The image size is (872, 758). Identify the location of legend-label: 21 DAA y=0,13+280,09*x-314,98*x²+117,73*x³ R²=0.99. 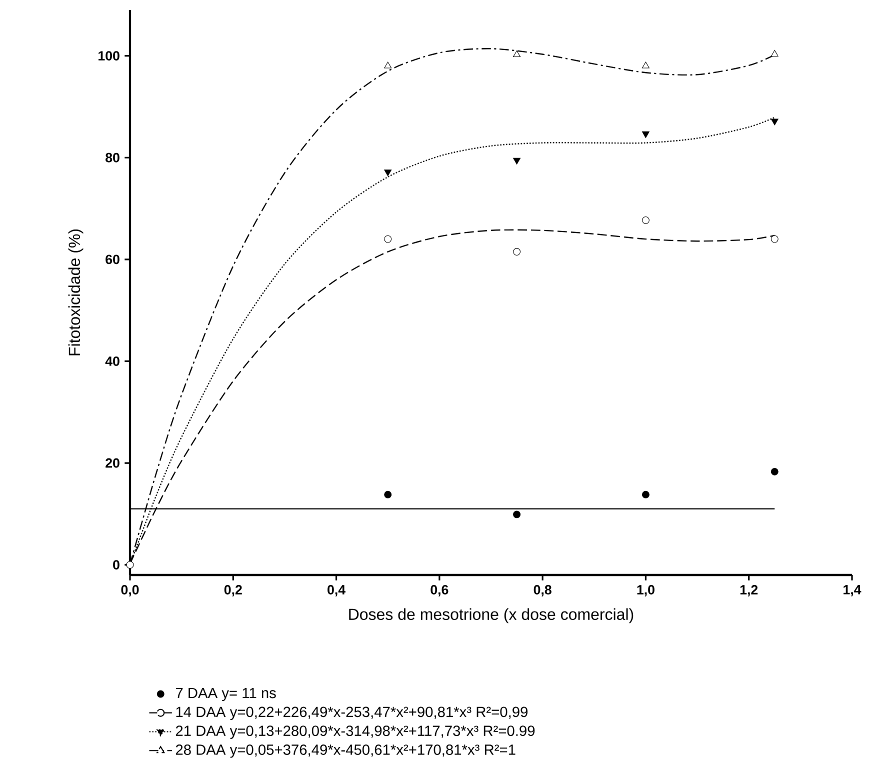
(355, 732).